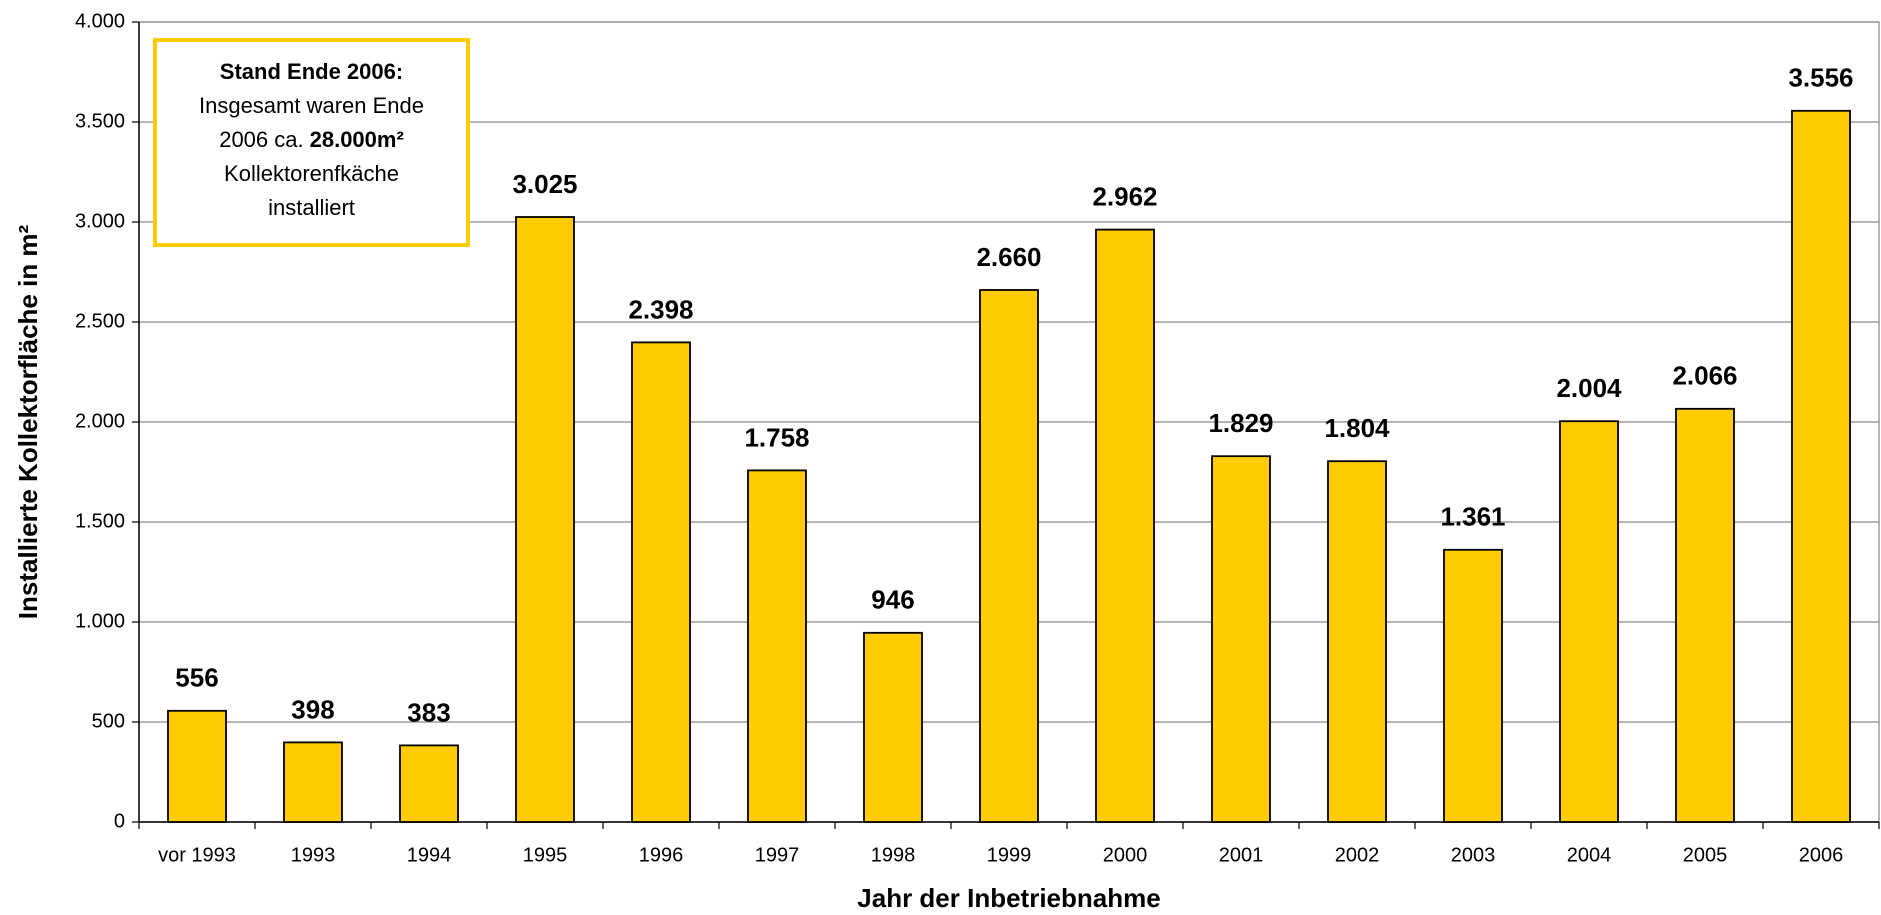 The height and width of the screenshot is (915, 1881). What do you see at coordinates (1357, 855) in the screenshot?
I see `x-tick-label: 2002` at bounding box center [1357, 855].